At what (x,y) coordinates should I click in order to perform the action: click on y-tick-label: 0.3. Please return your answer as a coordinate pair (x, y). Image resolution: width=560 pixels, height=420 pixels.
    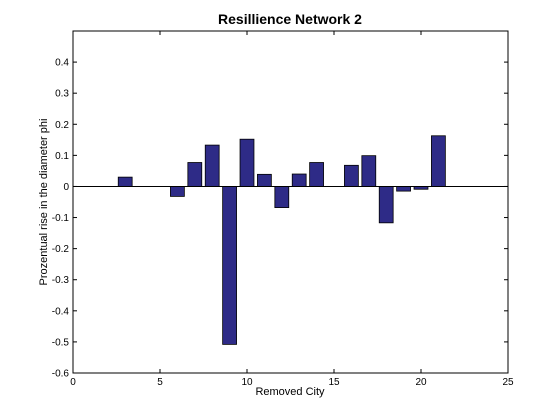
    Looking at the image, I should click on (62, 94).